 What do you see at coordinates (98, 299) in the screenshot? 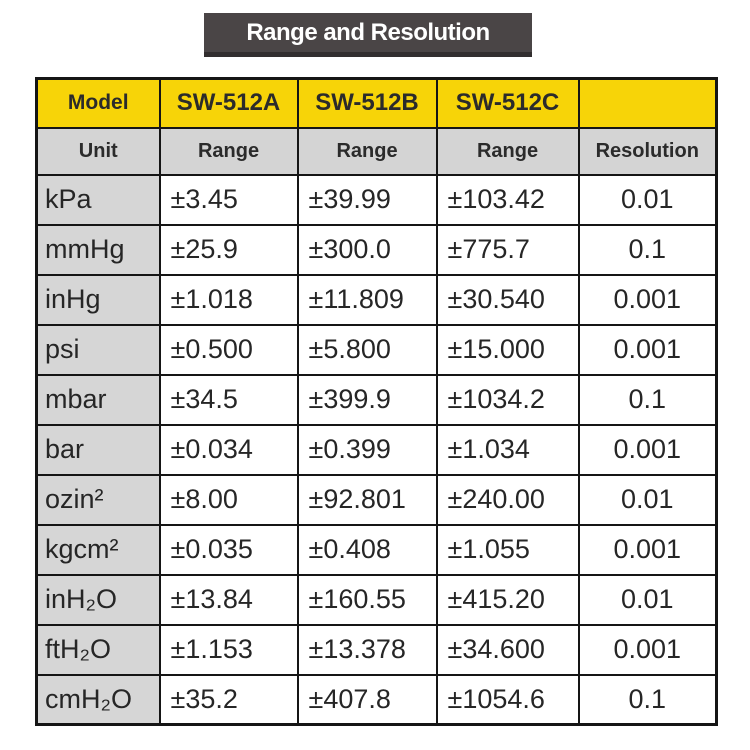
I see `unit-cell: inHg` at bounding box center [98, 299].